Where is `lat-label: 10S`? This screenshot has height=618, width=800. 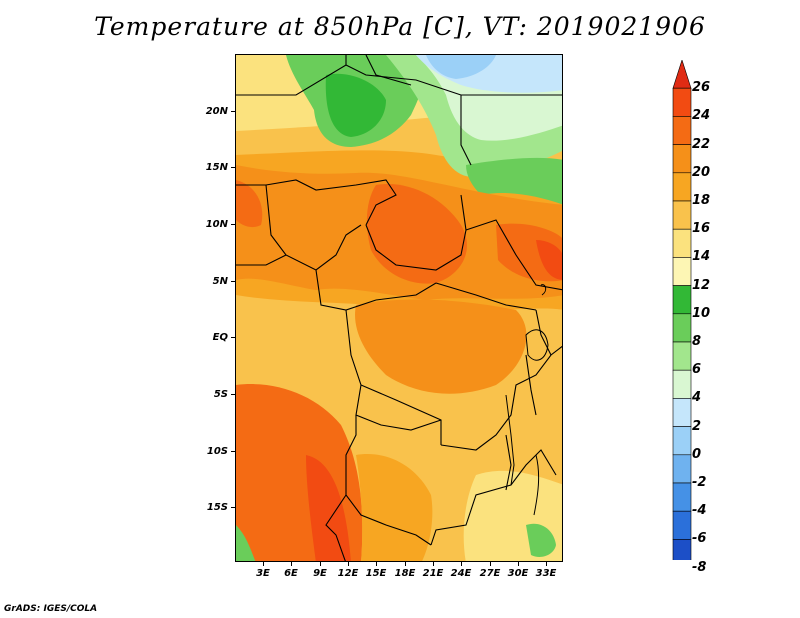 lat-label: 10S is located at coordinates (217, 451).